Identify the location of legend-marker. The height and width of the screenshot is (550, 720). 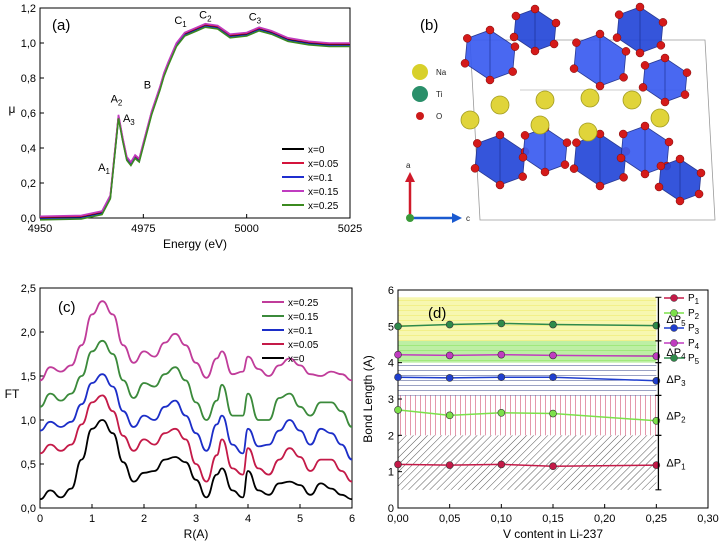
(674, 298).